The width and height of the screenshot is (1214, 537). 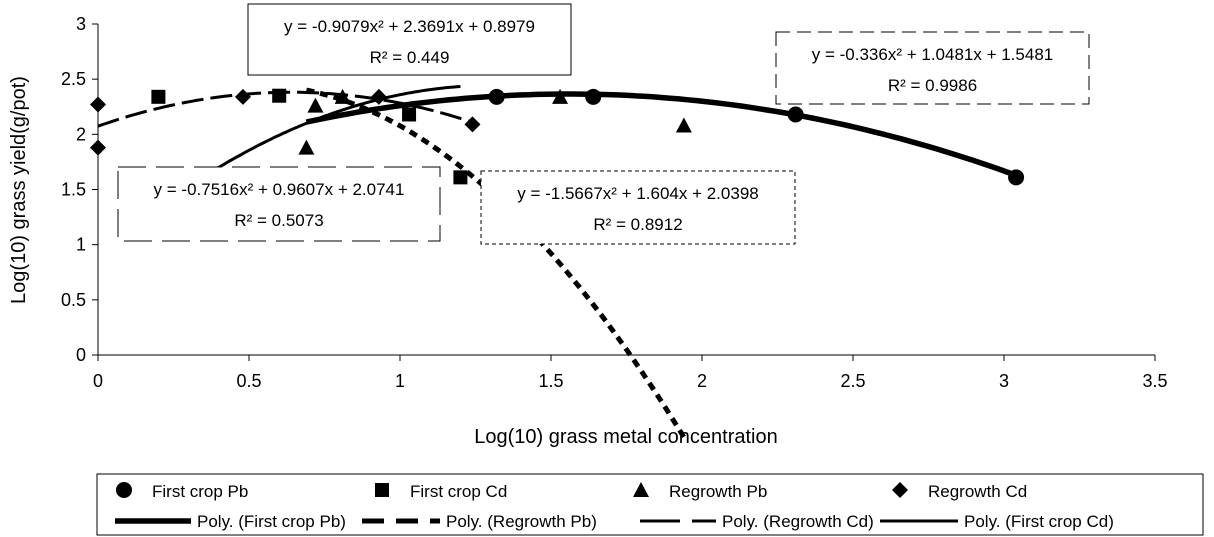 I want to click on x-tick-label: 0, so click(x=98, y=381).